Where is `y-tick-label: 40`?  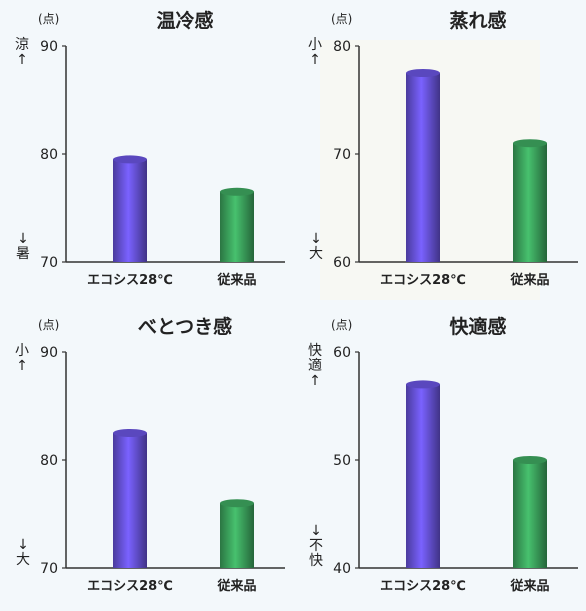 y-tick-label: 40 is located at coordinates (342, 569).